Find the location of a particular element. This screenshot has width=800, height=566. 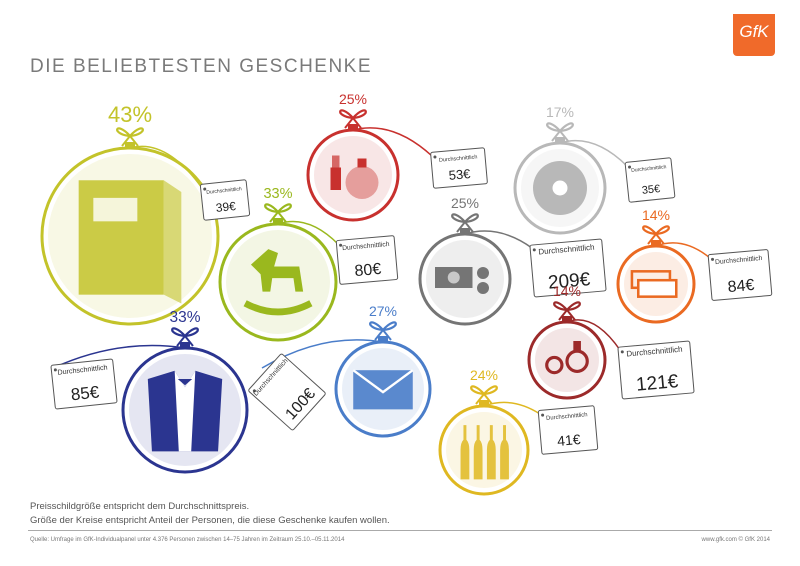

book-label is located at coordinates (115, 209).